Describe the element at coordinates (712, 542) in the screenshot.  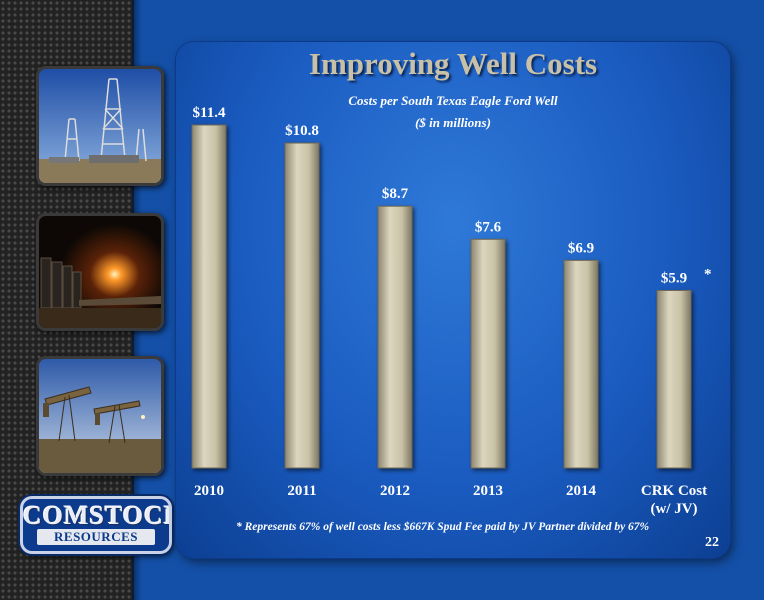
I see `page-number: 22` at that location.